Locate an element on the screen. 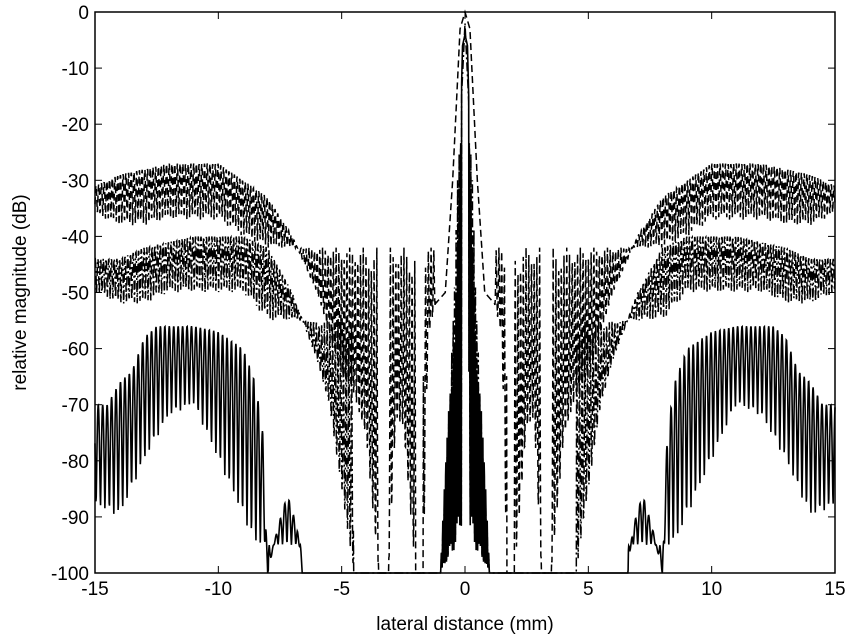 The height and width of the screenshot is (637, 858). y-tick-label: -50 is located at coordinates (75, 294).